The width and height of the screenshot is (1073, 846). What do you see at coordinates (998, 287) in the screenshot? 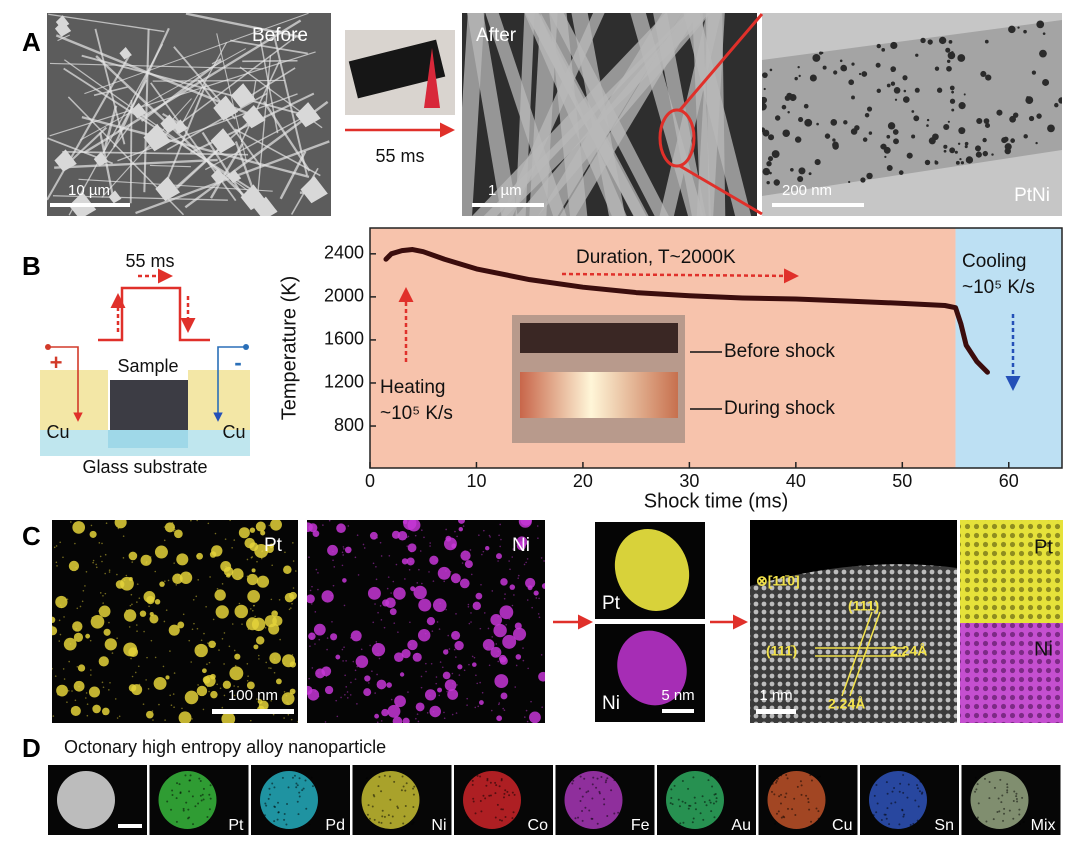
I see `annotation: ~10⁵ K/s` at bounding box center [998, 287].